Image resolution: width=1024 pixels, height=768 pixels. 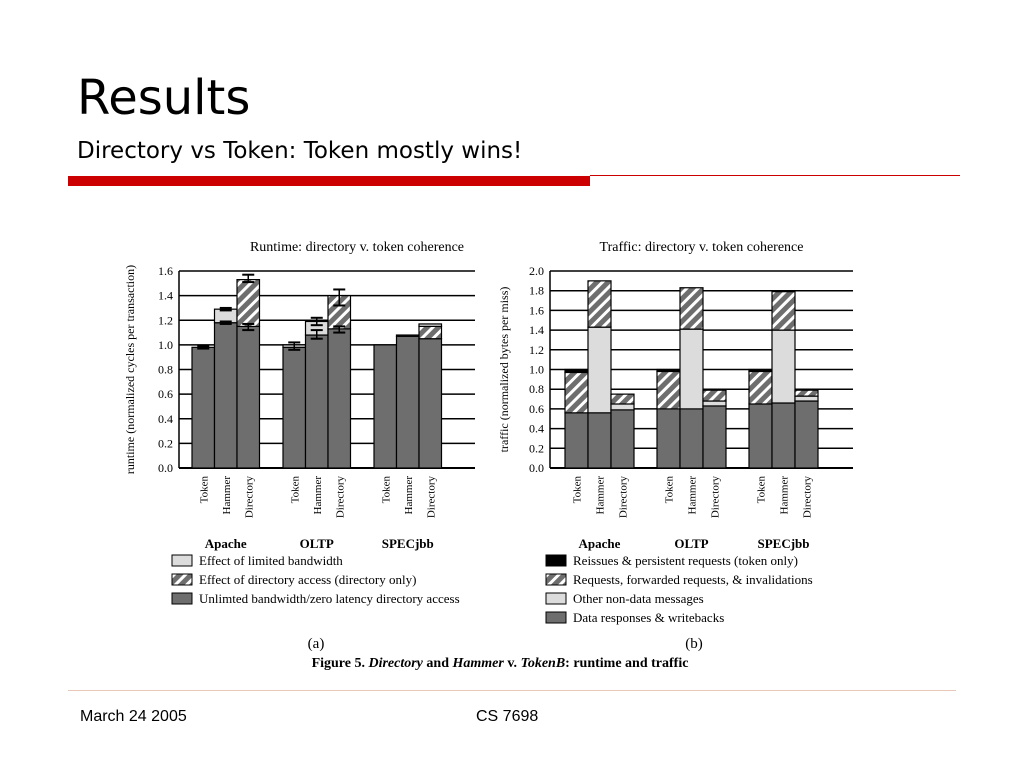 What do you see at coordinates (357, 247) in the screenshot?
I see `chart-title: Runtime: directory v. token coherence` at bounding box center [357, 247].